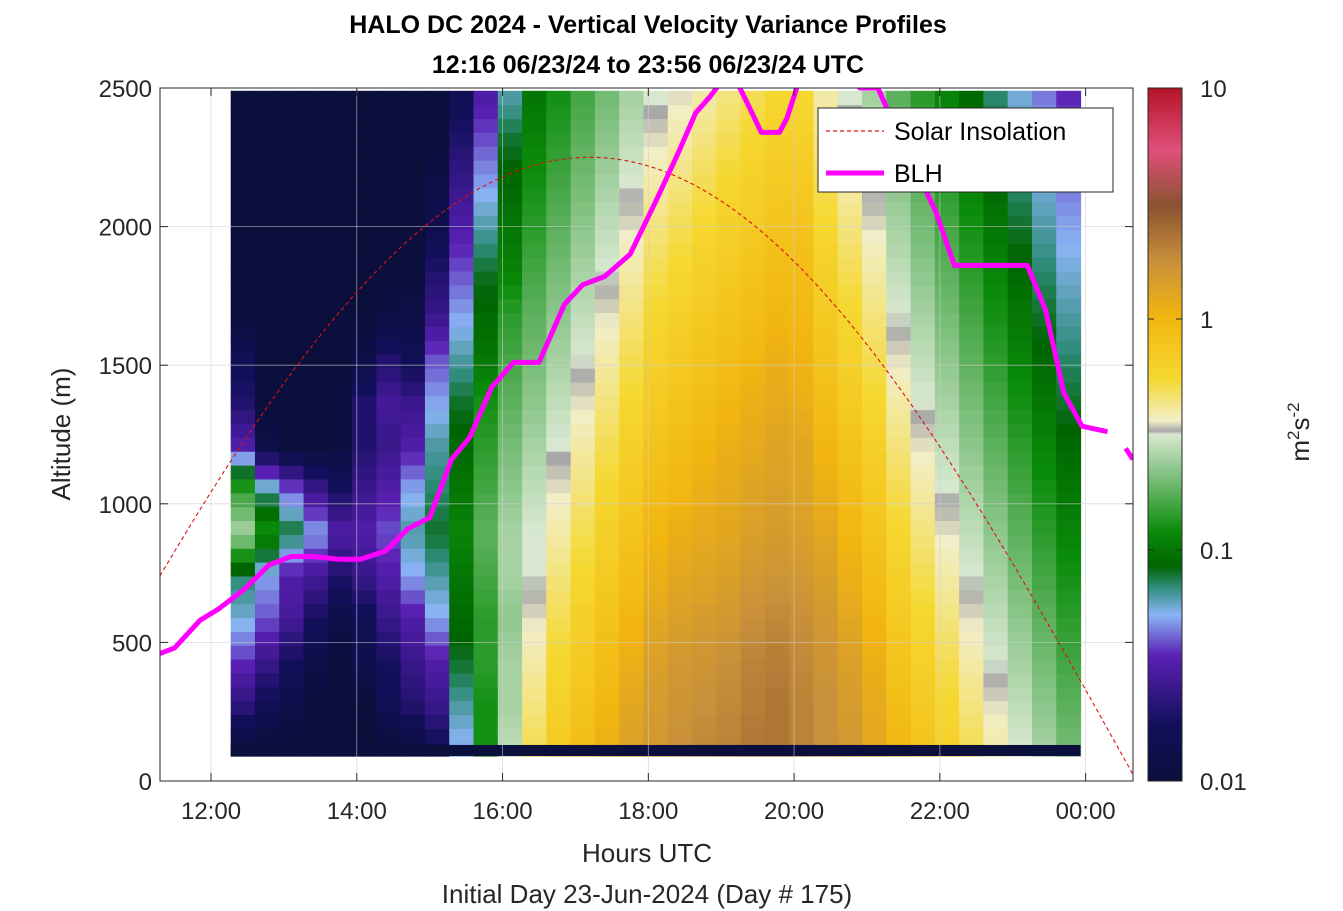 This screenshot has width=1343, height=911. Describe the element at coordinates (794, 811) in the screenshot. I see `x-tick-label: 20:00` at that location.